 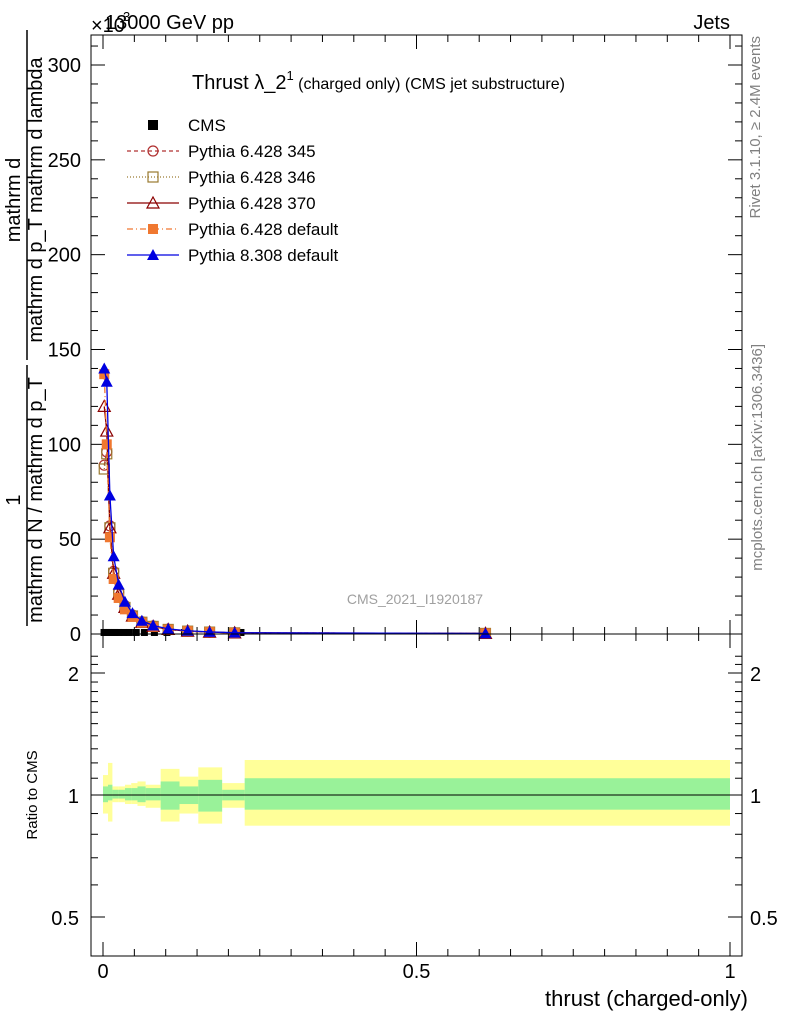 What do you see at coordinates (415, 599) in the screenshot?
I see `watermark: CMS_2021_I1920187` at bounding box center [415, 599].